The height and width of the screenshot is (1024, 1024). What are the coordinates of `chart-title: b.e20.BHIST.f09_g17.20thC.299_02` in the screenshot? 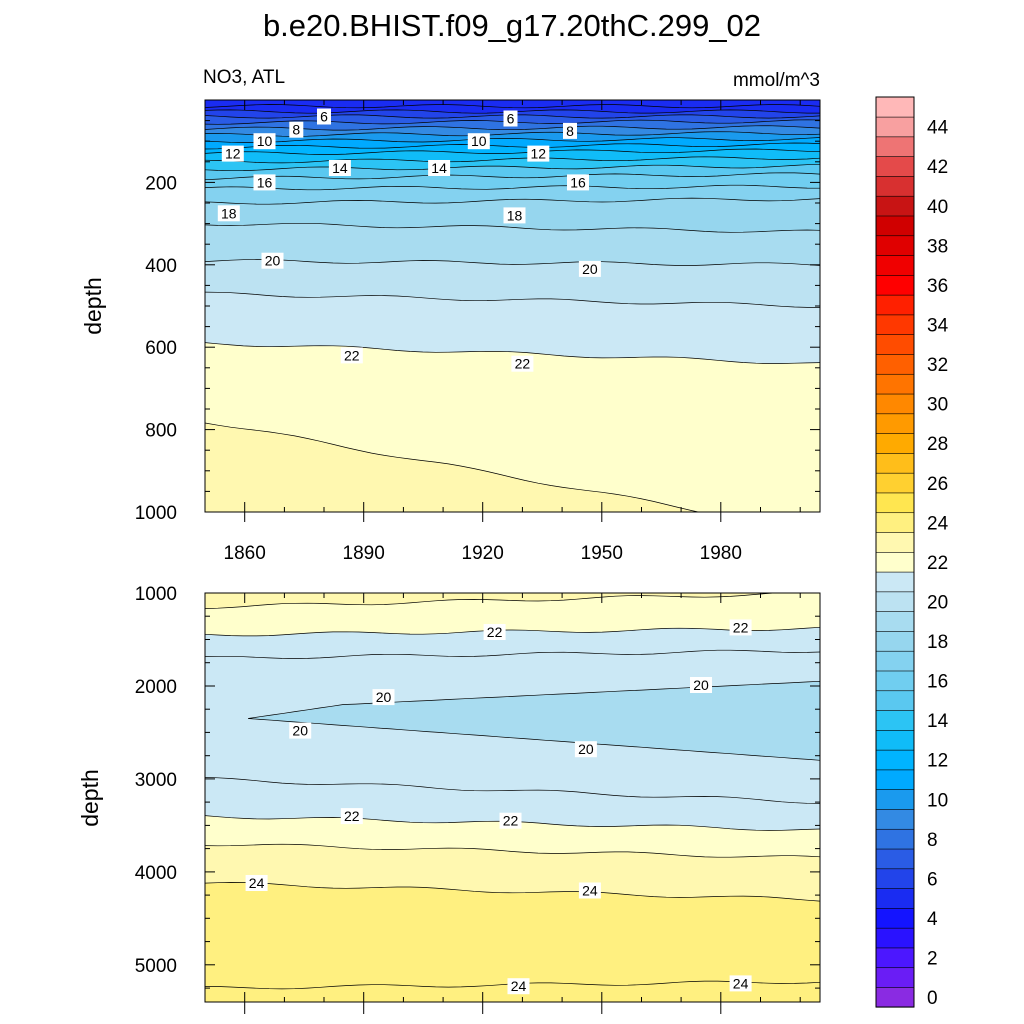 It's located at (512, 25).